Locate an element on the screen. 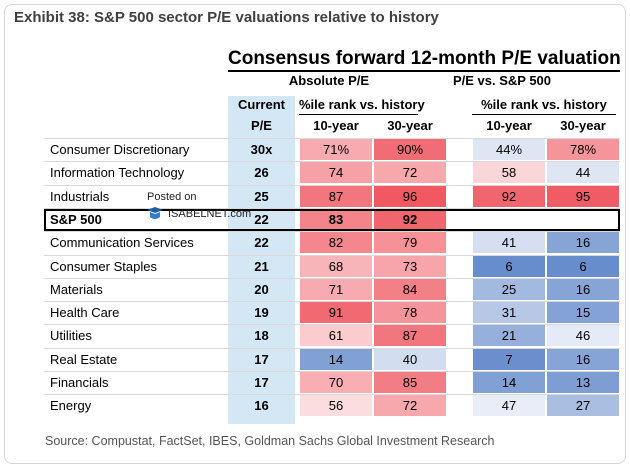  watermark-site: ISABELNET.com is located at coordinates (210, 214).